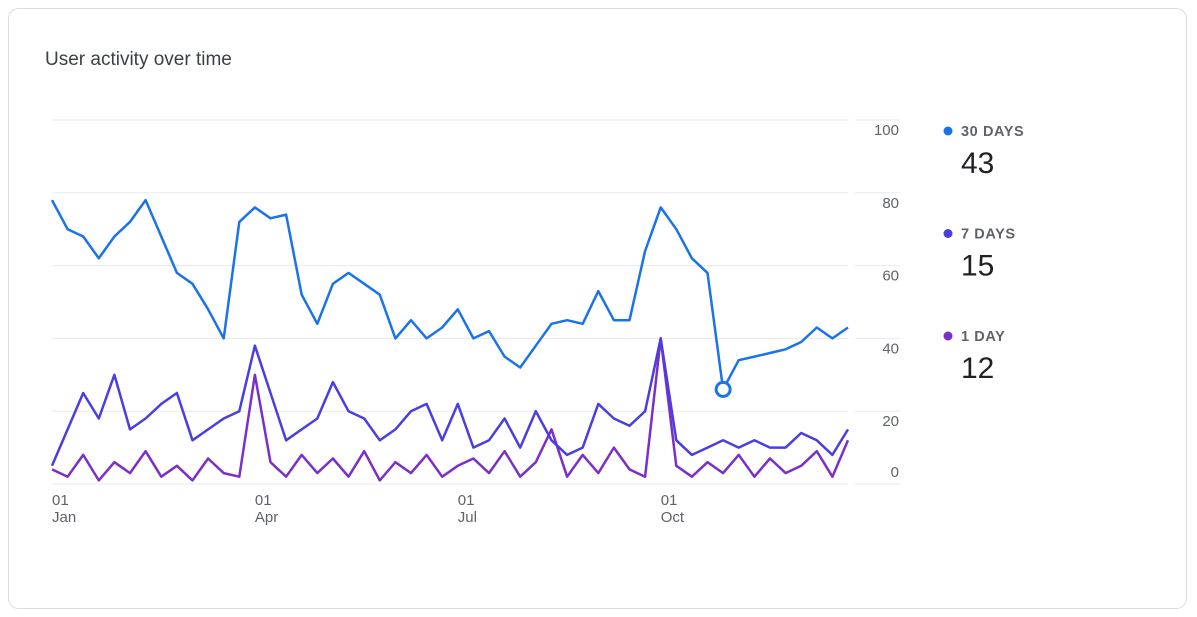 Image resolution: width=1197 pixels, height=617 pixels. I want to click on legend-value: 15, so click(977, 265).